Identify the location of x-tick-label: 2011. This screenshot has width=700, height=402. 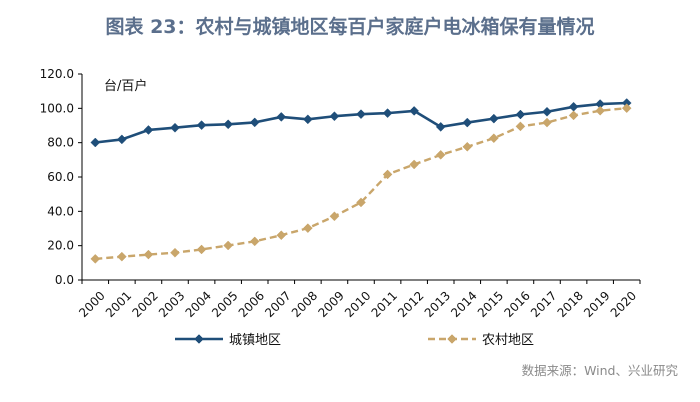
(384, 304).